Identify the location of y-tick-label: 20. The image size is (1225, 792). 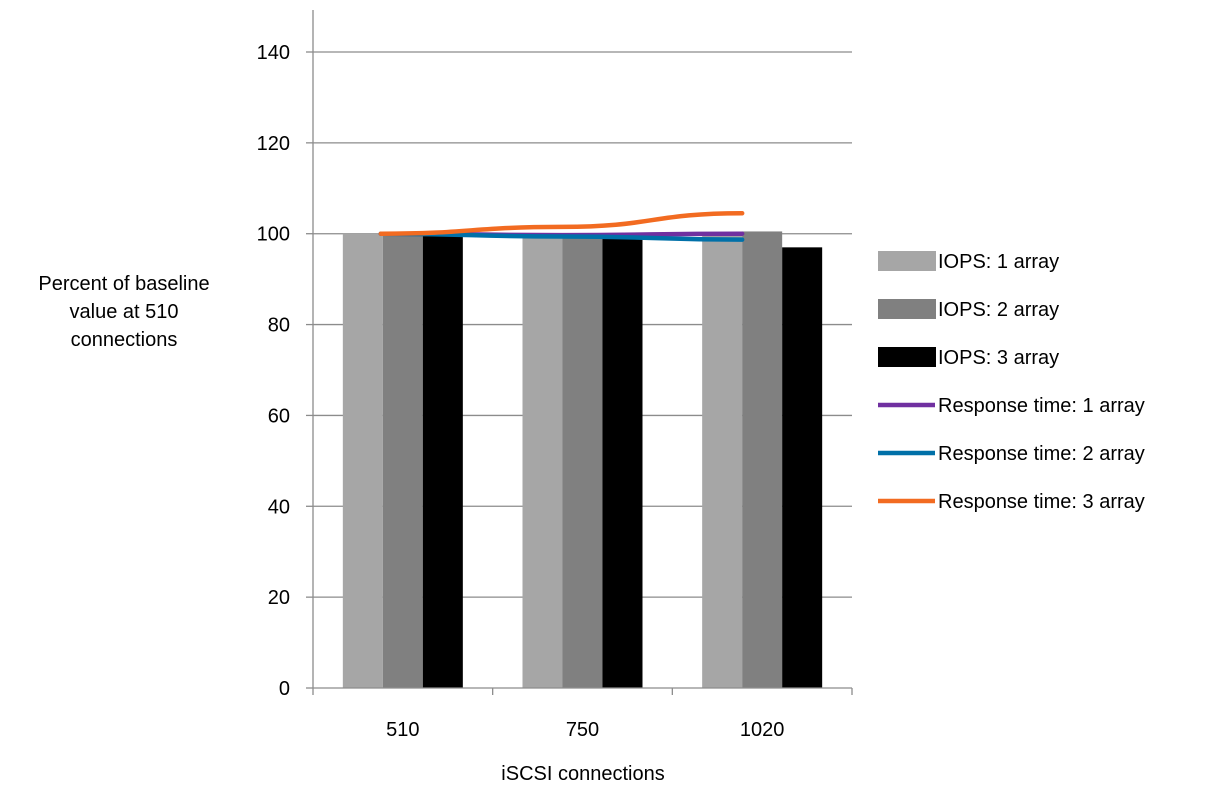
(279, 598).